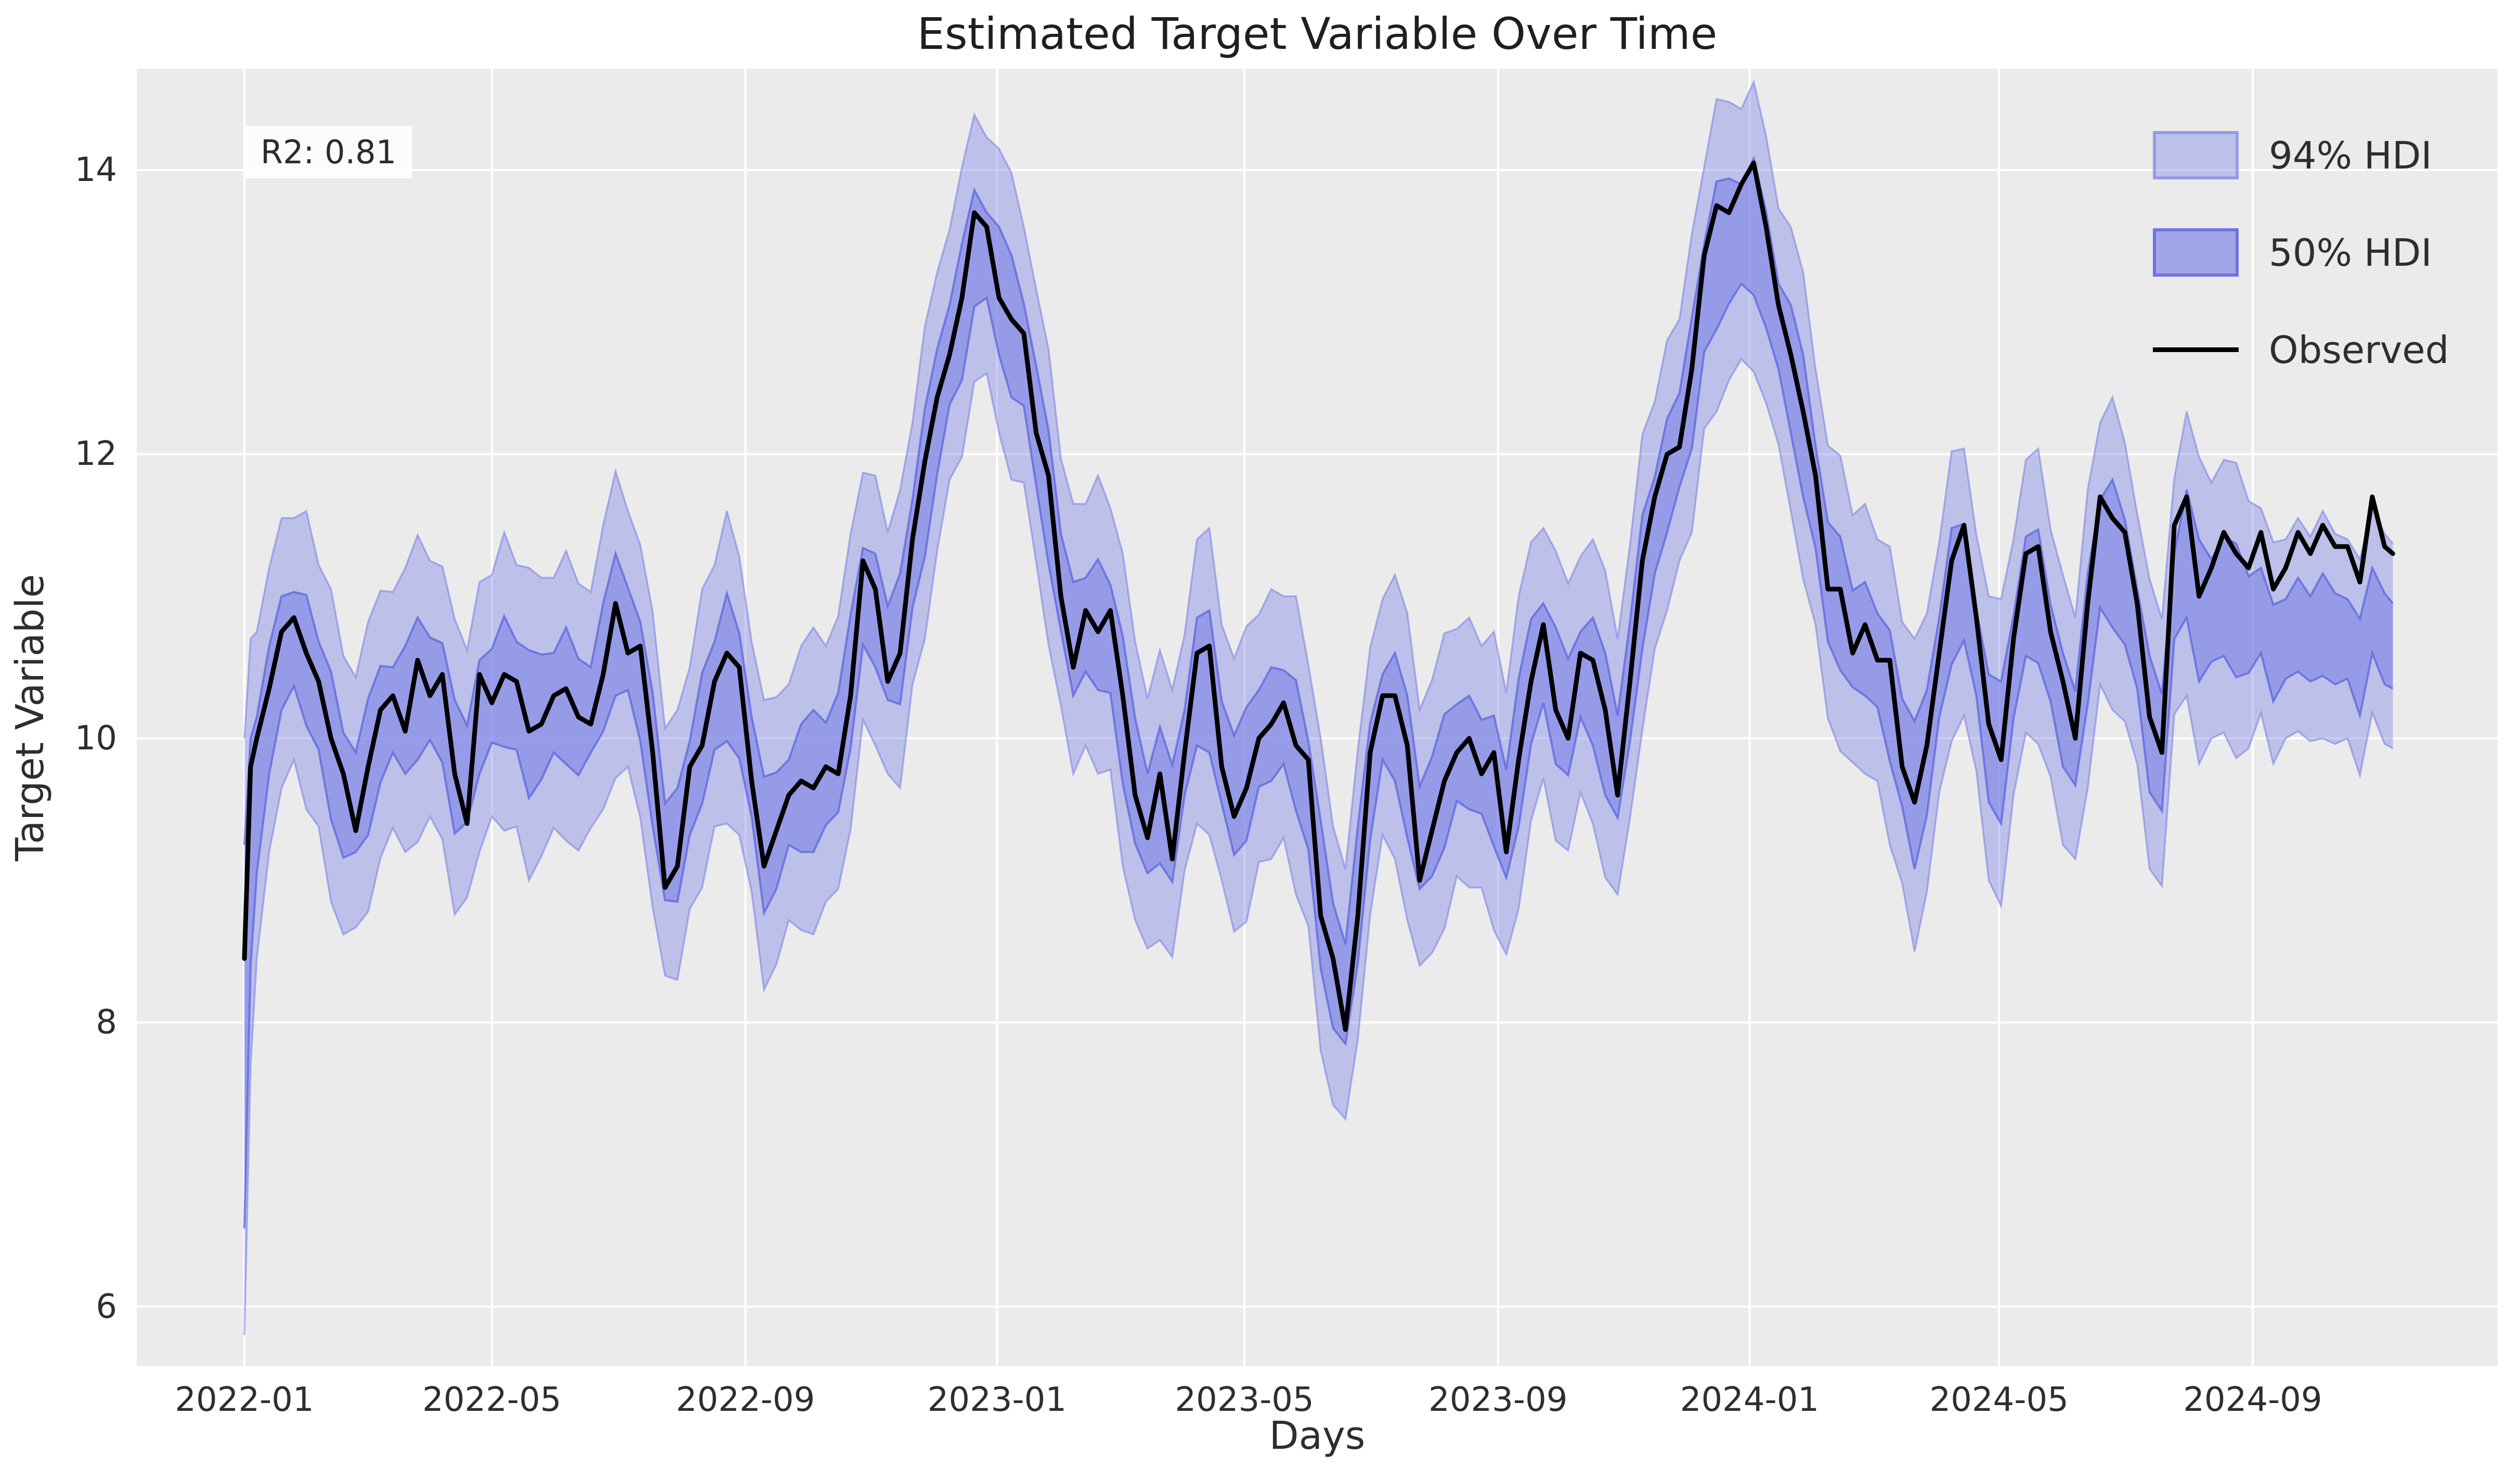 This screenshot has width=2520, height=1480. Describe the element at coordinates (1317, 1435) in the screenshot. I see `x-axis-label: Days` at that location.